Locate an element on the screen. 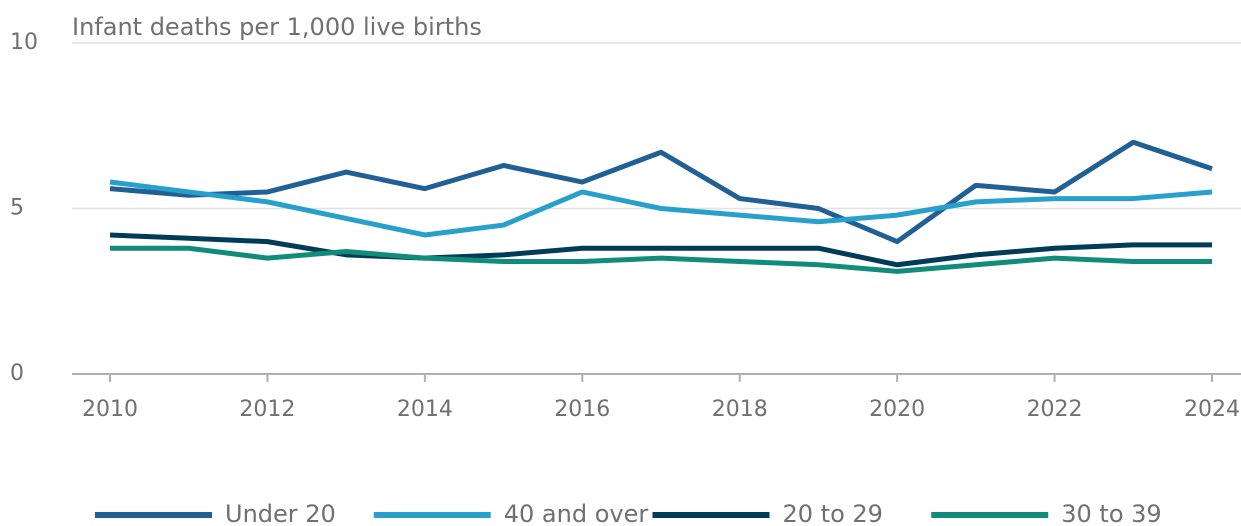 Image resolution: width=1241 pixels, height=526 pixels. x-tick-label: 2012 is located at coordinates (267, 409).